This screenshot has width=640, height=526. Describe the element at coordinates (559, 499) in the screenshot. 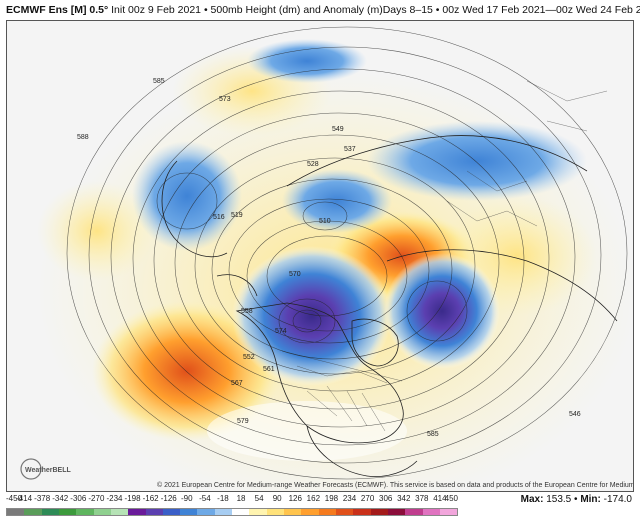

I see `max-value: 153.5` at that location.